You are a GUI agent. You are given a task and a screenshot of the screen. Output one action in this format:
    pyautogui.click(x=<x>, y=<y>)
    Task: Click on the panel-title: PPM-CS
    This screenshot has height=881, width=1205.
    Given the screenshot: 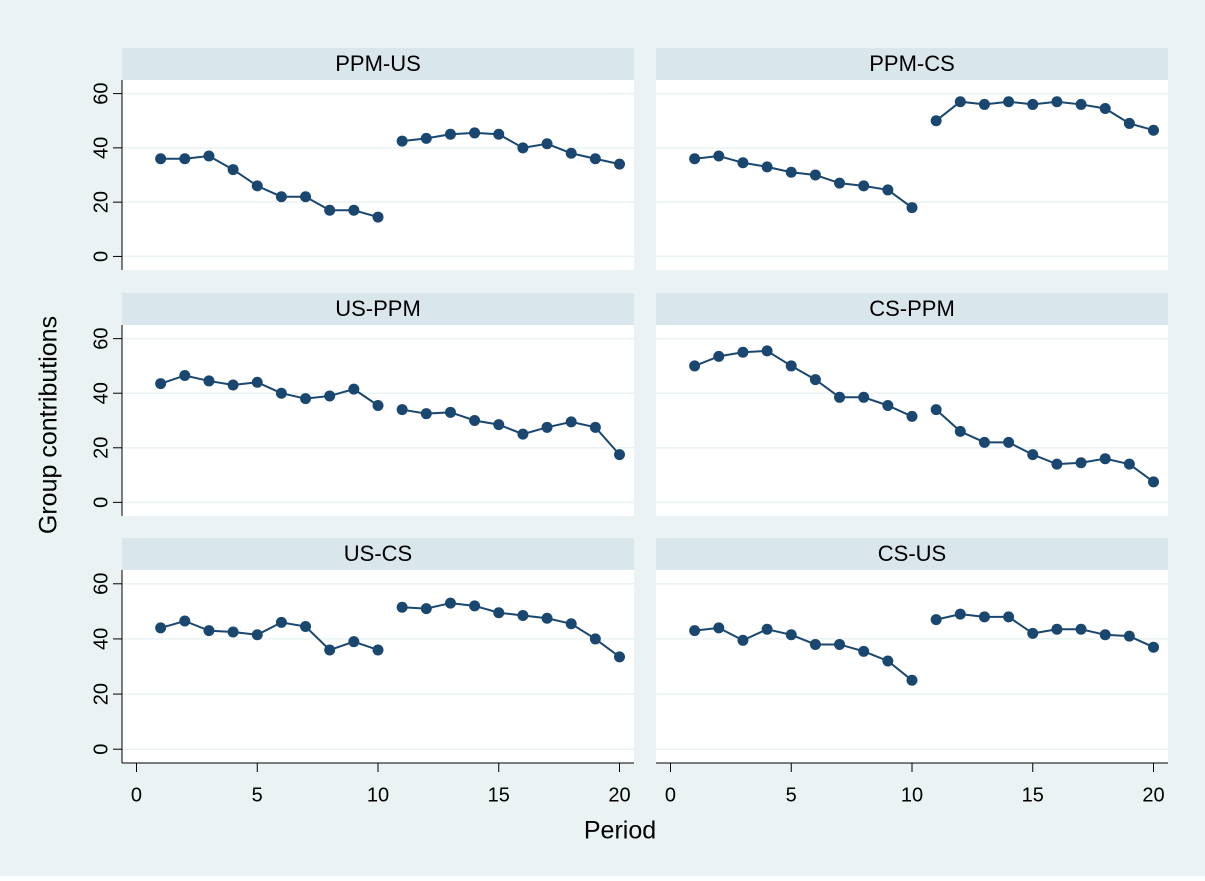 What is the action you would take?
    pyautogui.click(x=912, y=63)
    